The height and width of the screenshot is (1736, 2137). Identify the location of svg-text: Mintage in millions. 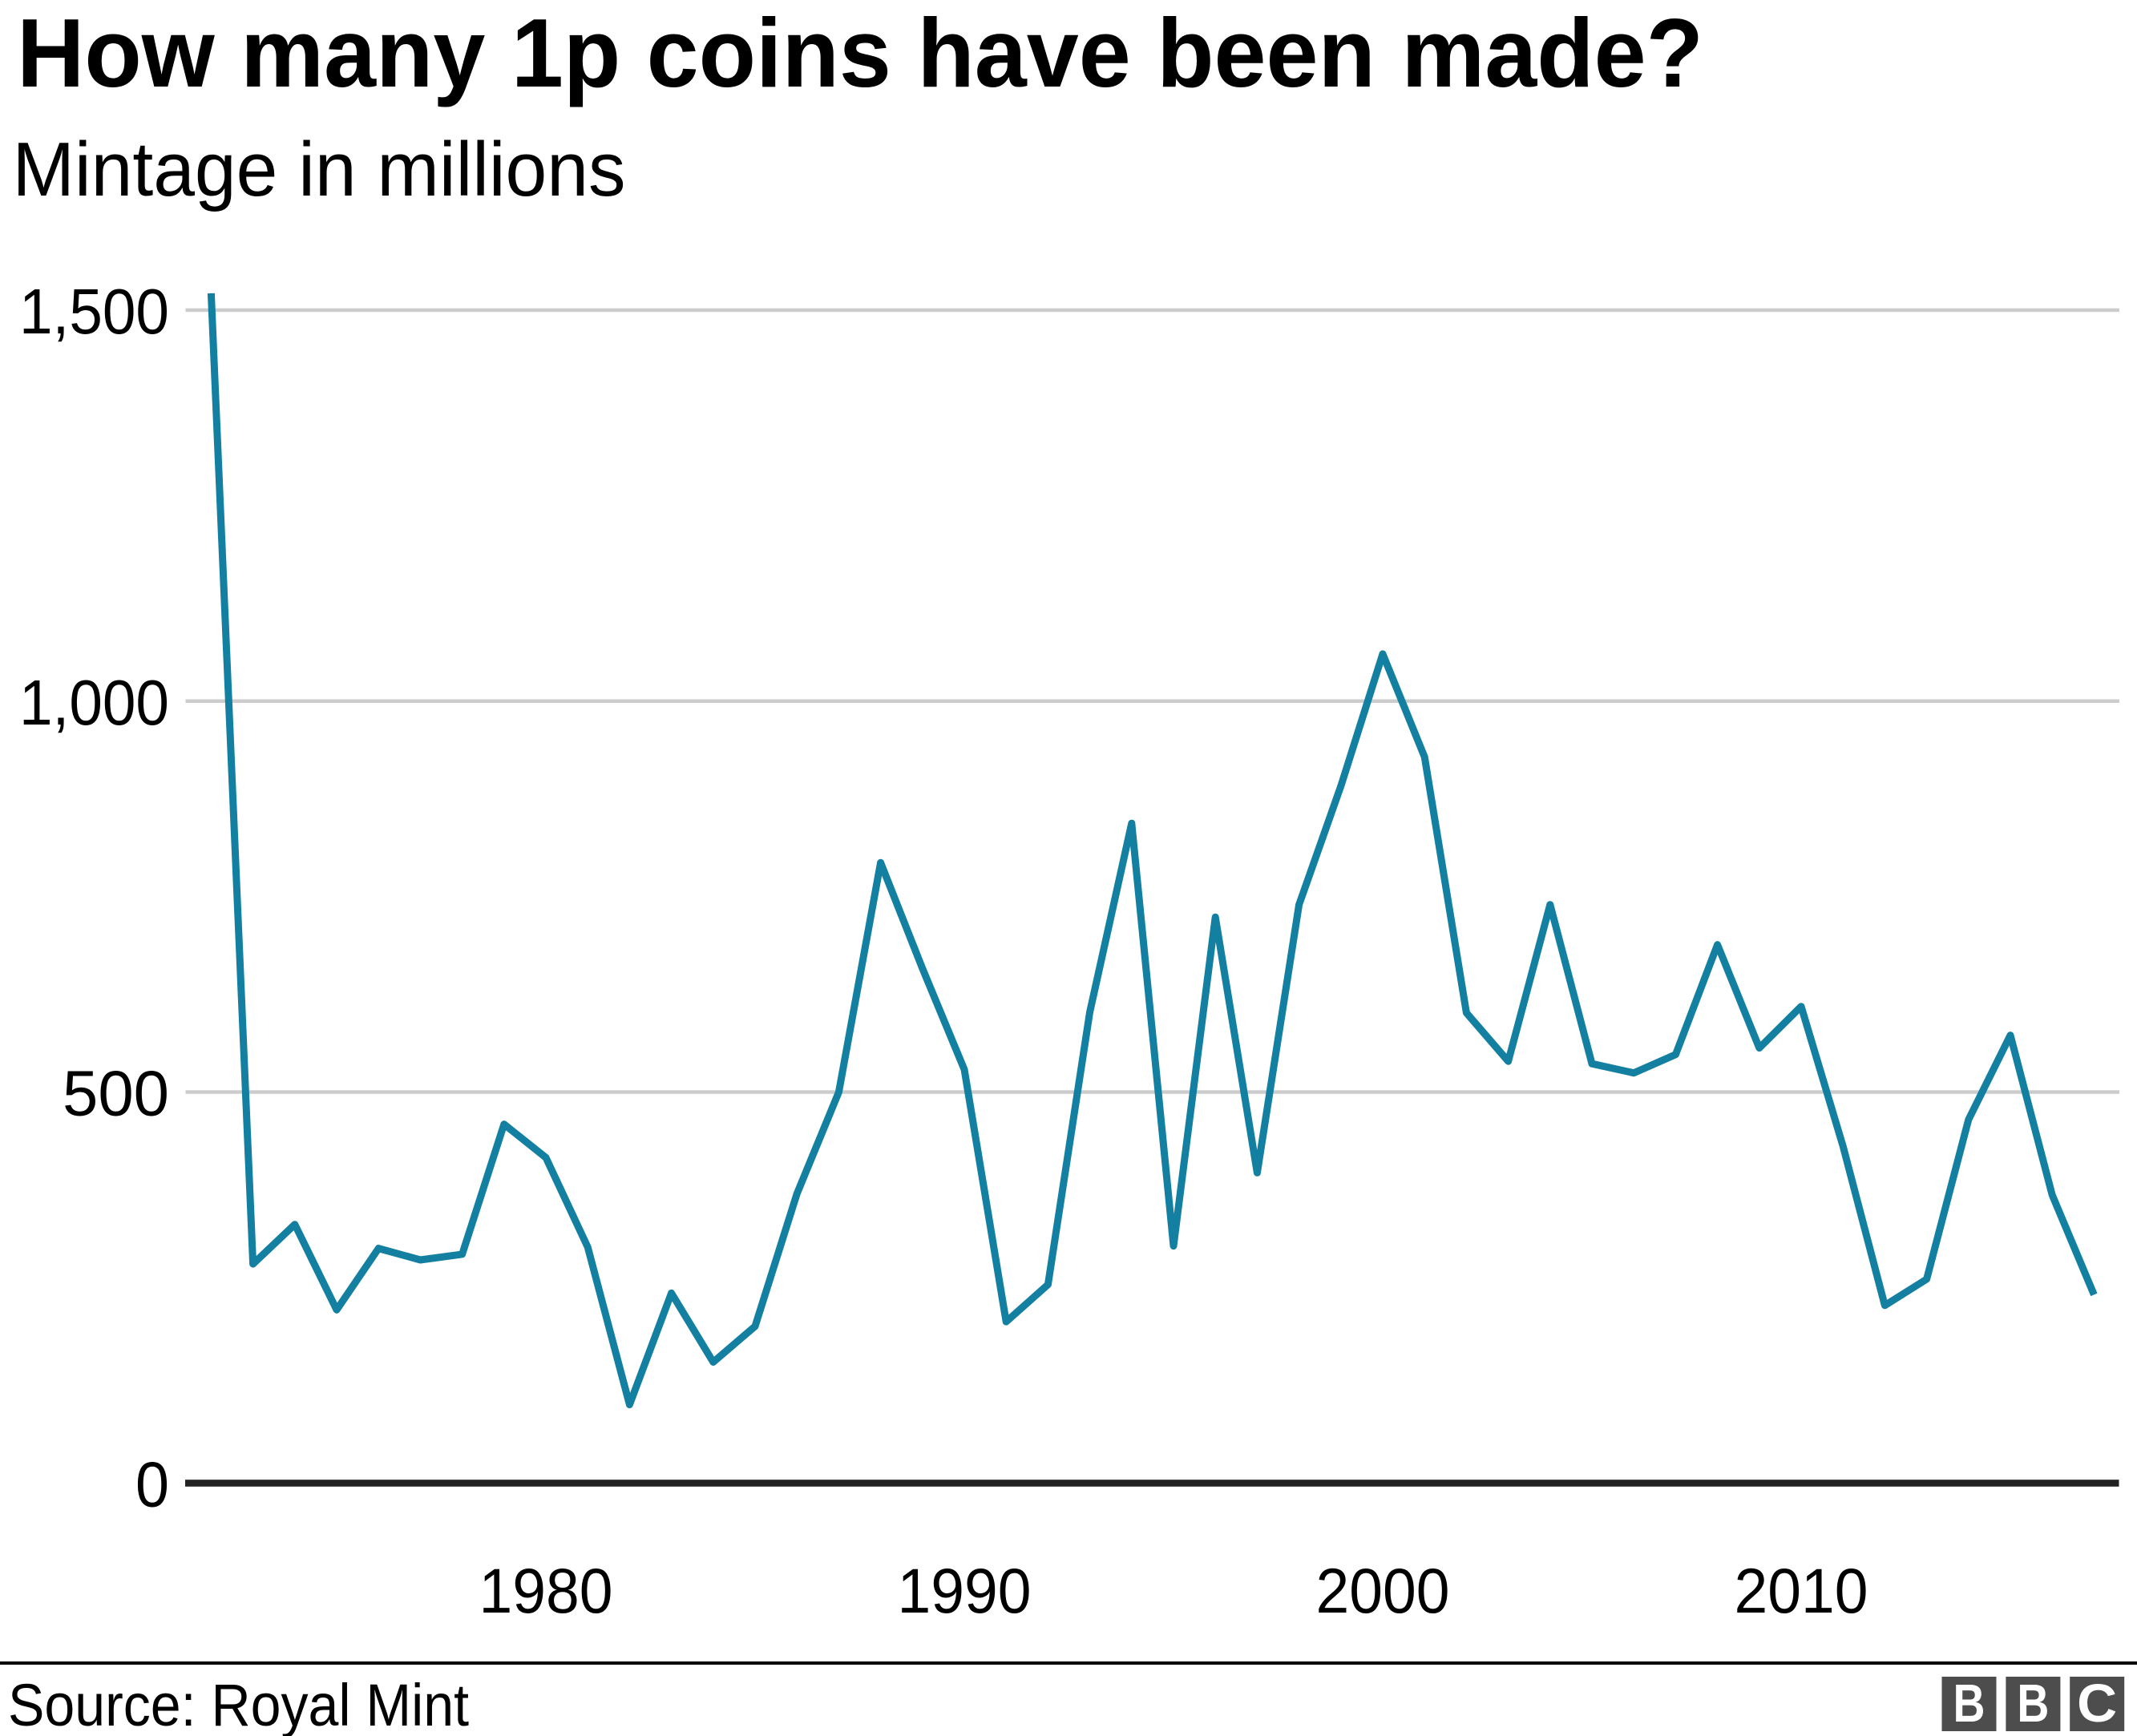
(319, 170).